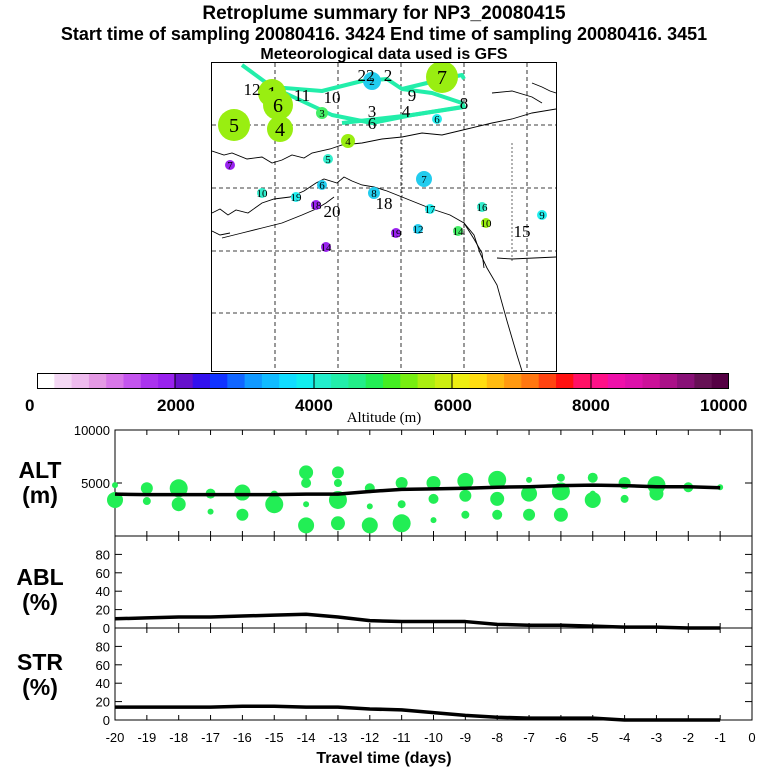 This screenshot has width=768, height=768. Describe the element at coordinates (40, 577) in the screenshot. I see `abl-label-name: ABL` at that location.